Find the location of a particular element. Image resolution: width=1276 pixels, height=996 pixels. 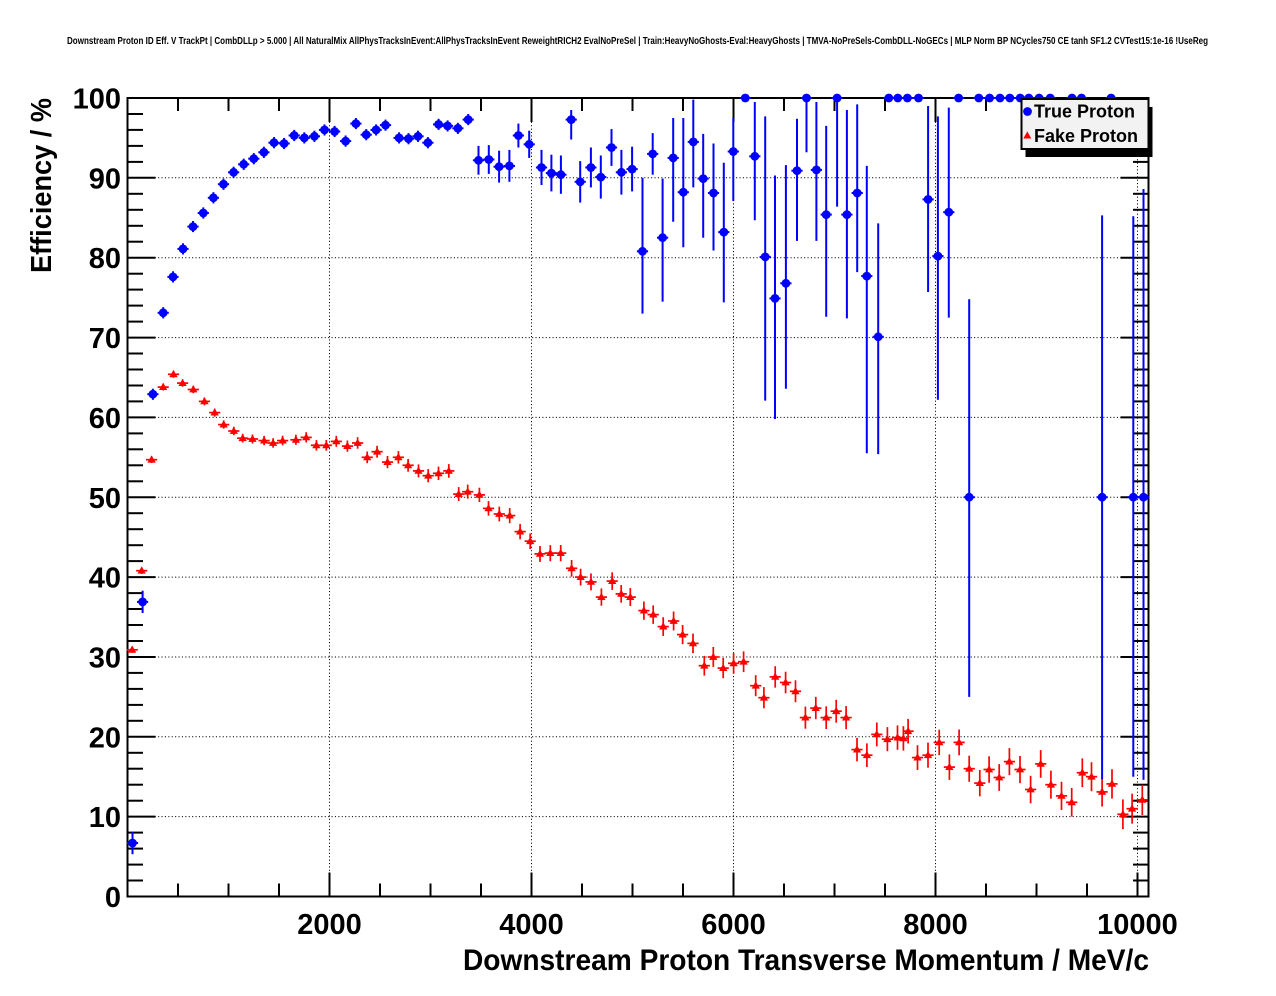

svg-text: 0 is located at coordinates (113, 898).